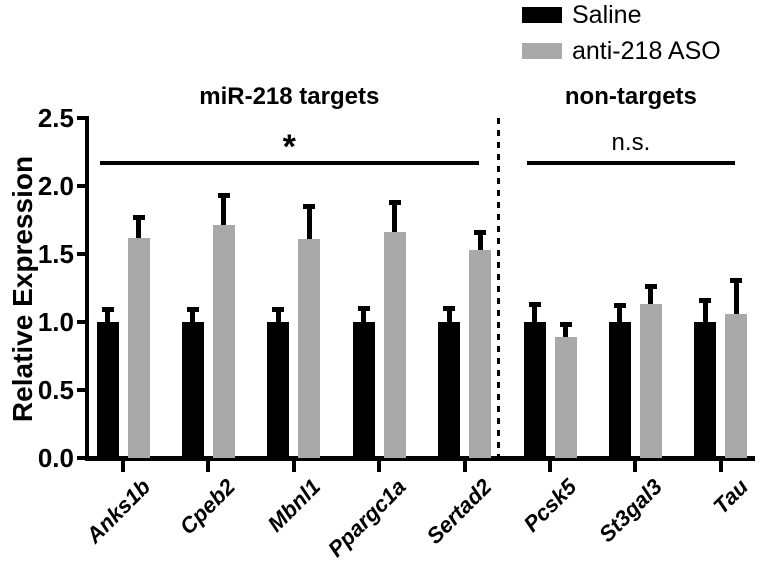  What do you see at coordinates (55, 118) in the screenshot?
I see `y-tick-label: 2.5` at bounding box center [55, 118].